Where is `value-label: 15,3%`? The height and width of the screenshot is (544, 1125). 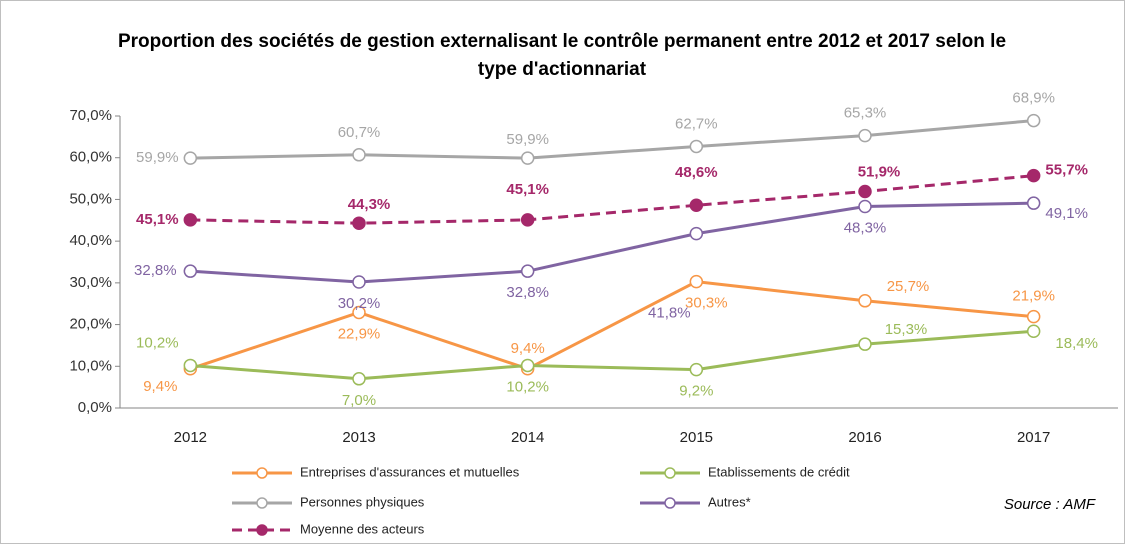 value-label: 15,3% is located at coordinates (906, 329).